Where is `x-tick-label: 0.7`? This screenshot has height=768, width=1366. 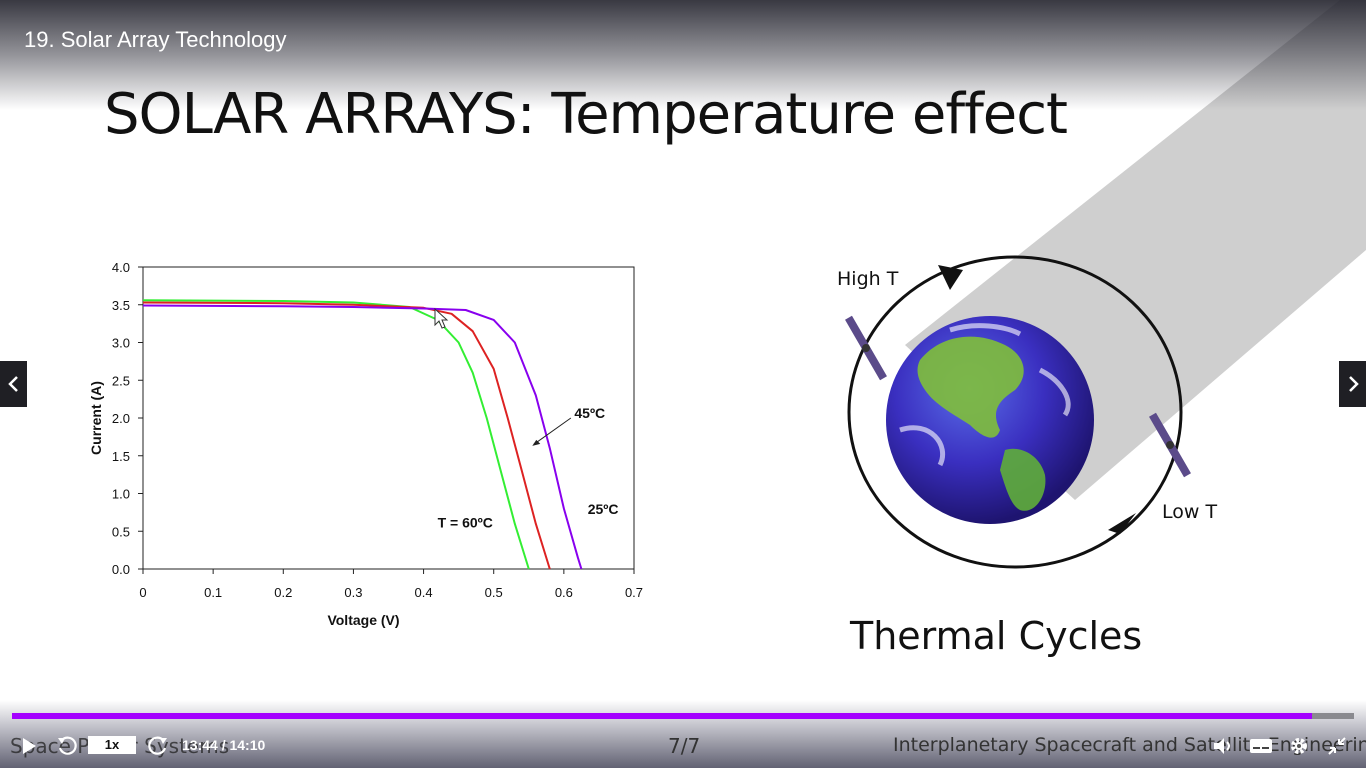
x-tick-label: 0.7 is located at coordinates (634, 592).